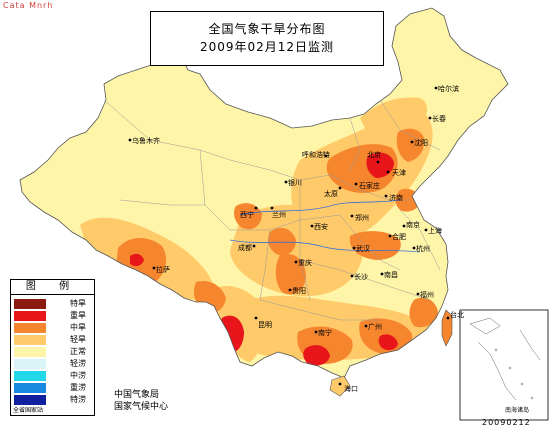 This screenshot has width=550, height=431. What do you see at coordinates (391, 275) in the screenshot?
I see `city-label-nanchang: 南昌` at bounding box center [391, 275].